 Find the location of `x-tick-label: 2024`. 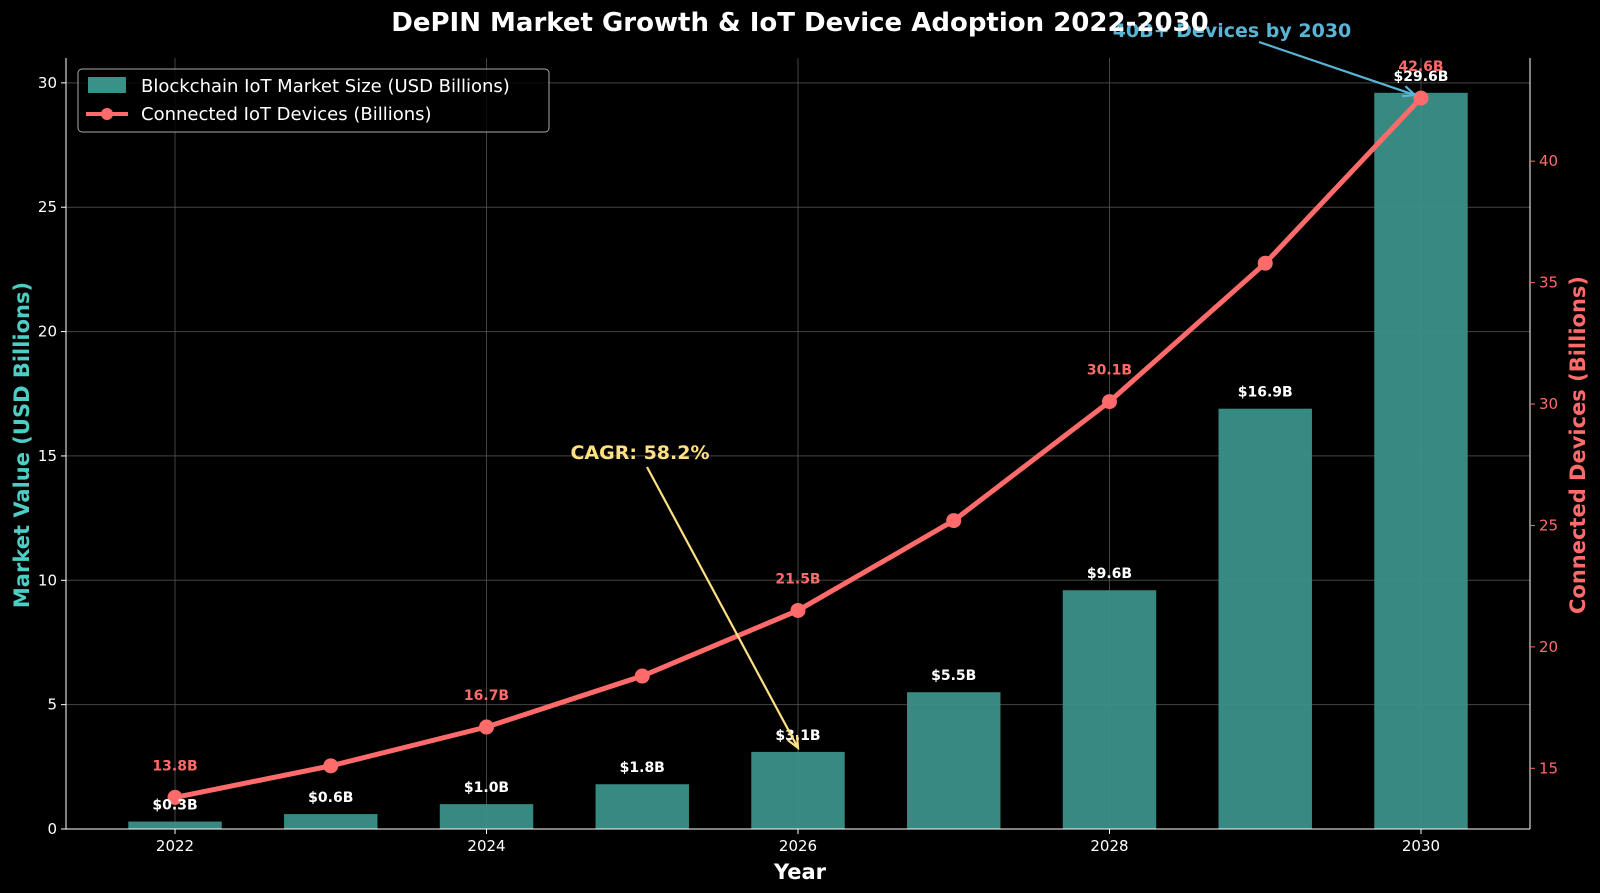

x-tick-label: 2024 is located at coordinates (486, 846).